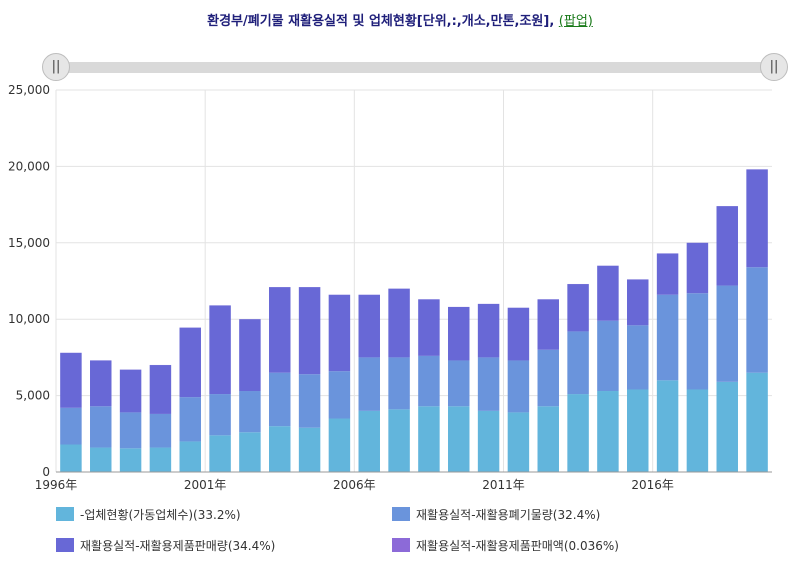  What do you see at coordinates (220, 350) in the screenshot?
I see `bar-series2-2001` at bounding box center [220, 350].